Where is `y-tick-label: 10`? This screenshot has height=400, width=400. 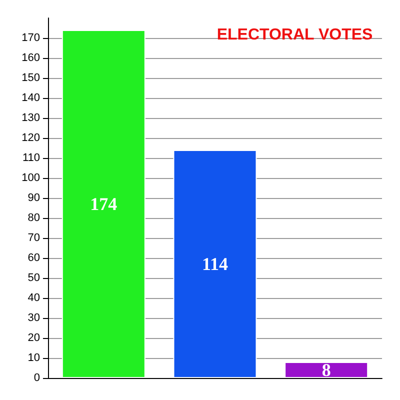 y-tick-label: 10 is located at coordinates (34, 358).